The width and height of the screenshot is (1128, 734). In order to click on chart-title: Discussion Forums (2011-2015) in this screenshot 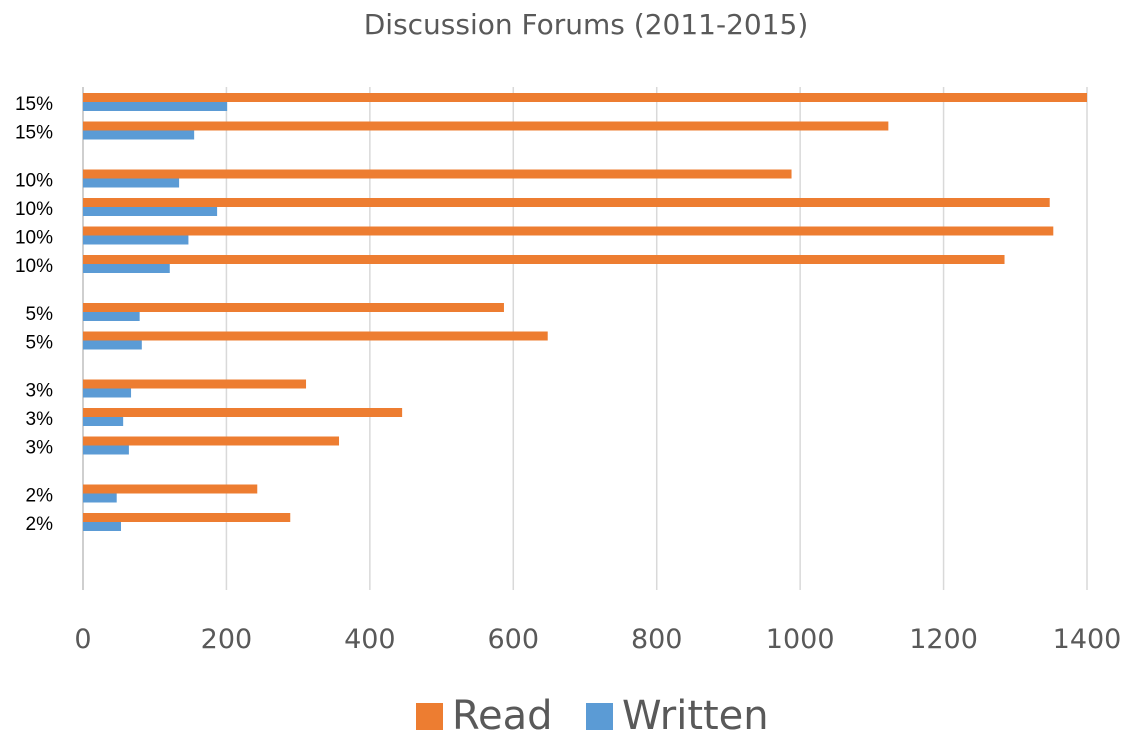, I will do `click(586, 24)`.